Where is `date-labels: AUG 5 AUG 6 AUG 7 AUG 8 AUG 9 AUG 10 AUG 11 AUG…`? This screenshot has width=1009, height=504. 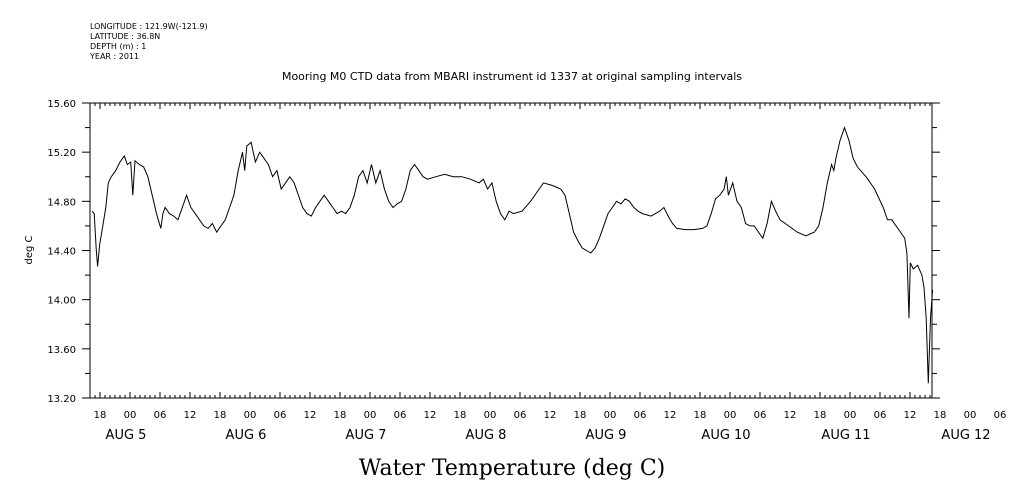
date-labels: AUG 5 AUG 6 AUG 7 AUG 8 AUG 9 AUG 10 AUG 11 AUG… is located at coordinates (548, 435).